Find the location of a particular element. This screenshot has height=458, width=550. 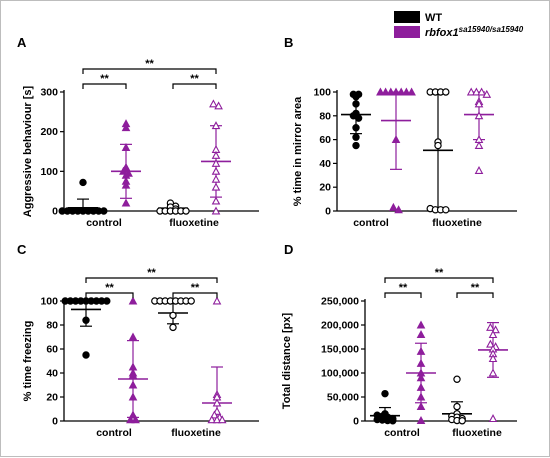

legend-swatch-wt is located at coordinates (407, 17).